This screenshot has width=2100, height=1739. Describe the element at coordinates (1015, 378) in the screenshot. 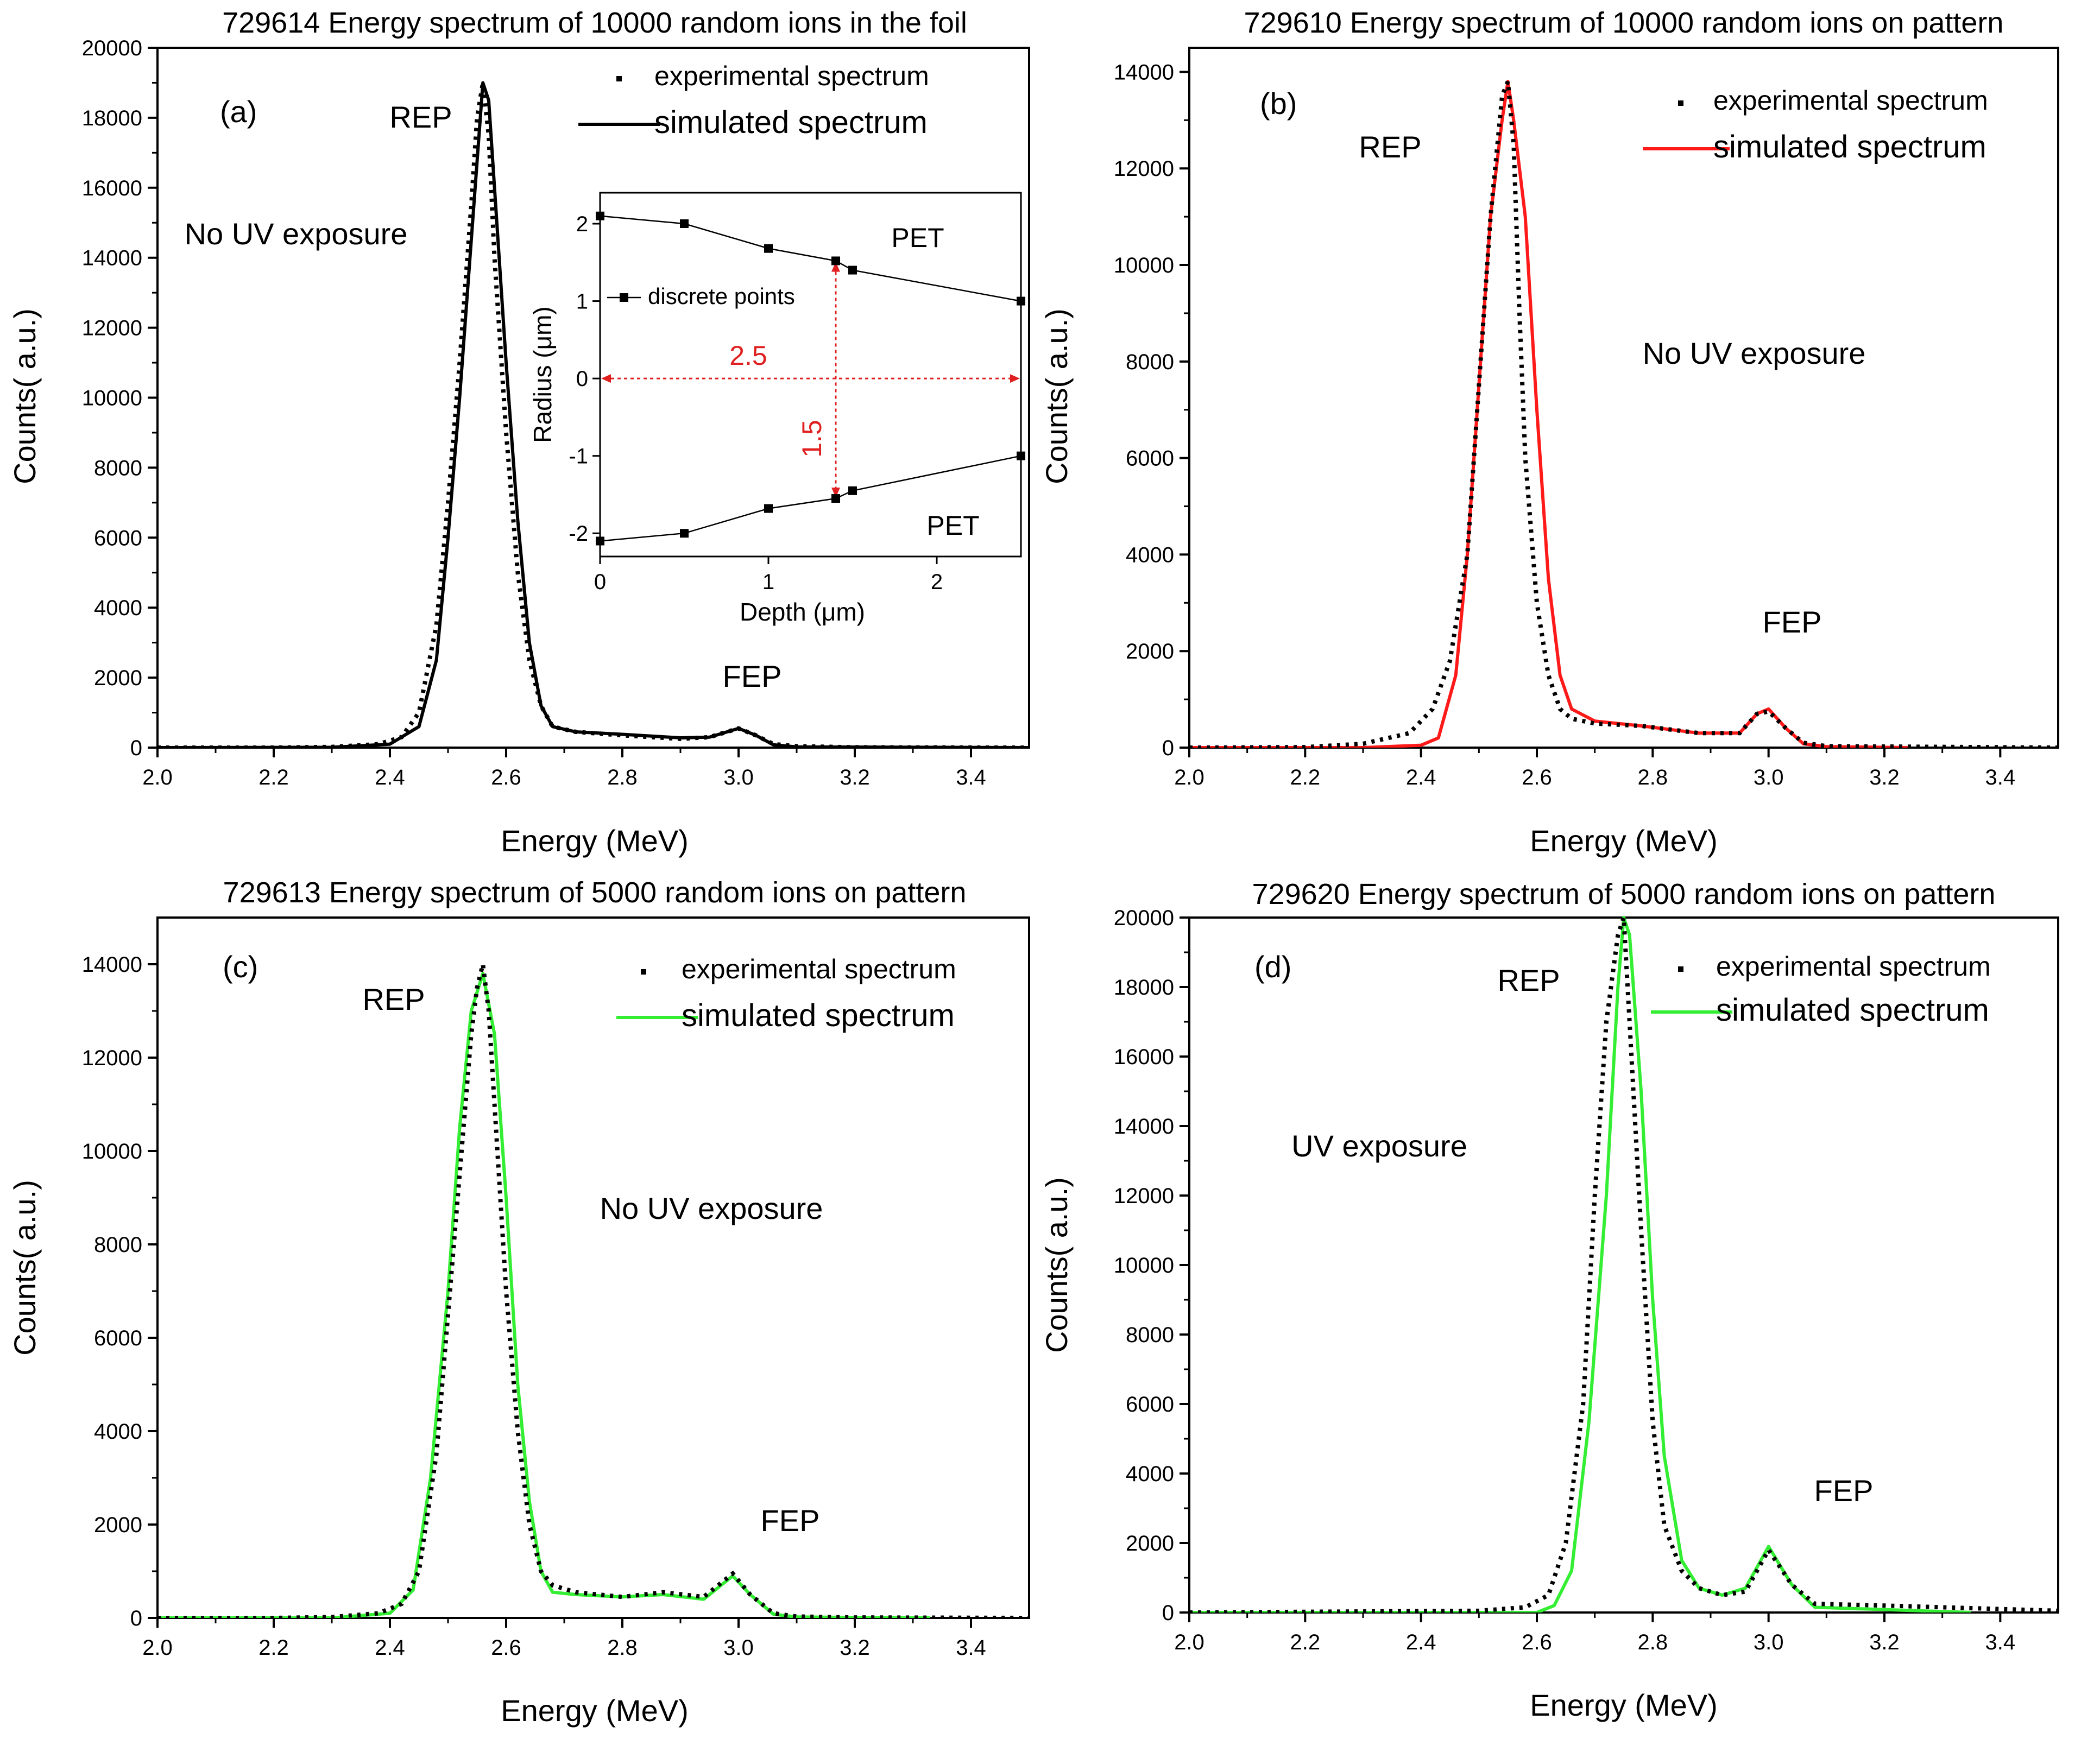

I see `inset-depth-arrowhead-right` at that location.